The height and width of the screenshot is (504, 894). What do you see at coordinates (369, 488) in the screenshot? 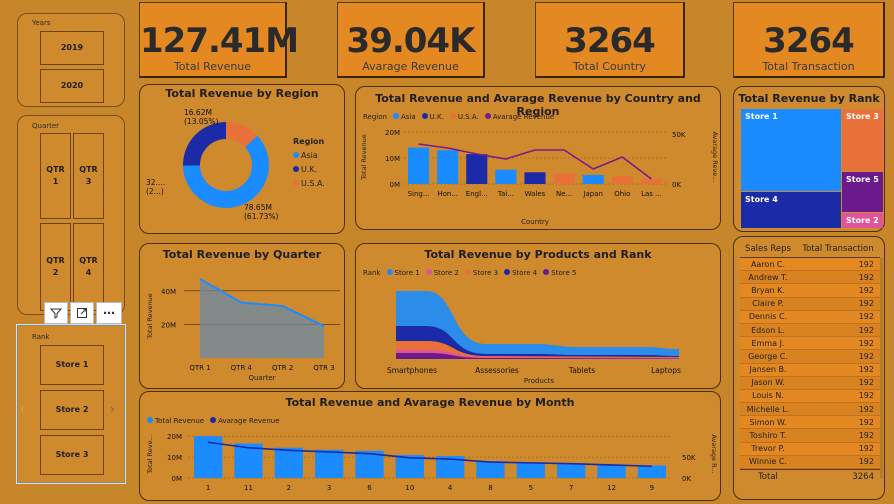
I see `x-tick: 6` at bounding box center [369, 488].